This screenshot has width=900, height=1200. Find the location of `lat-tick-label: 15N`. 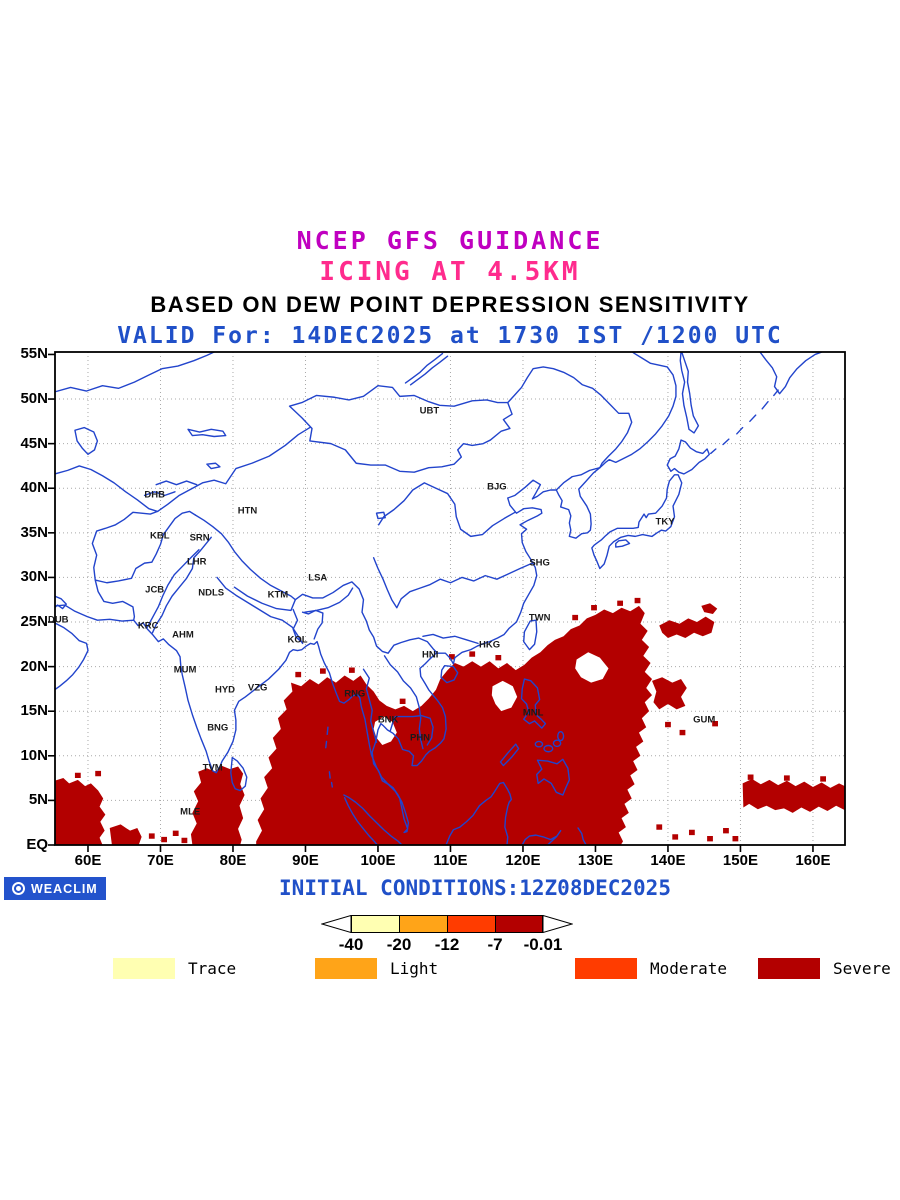

lat-tick-label: 15N is located at coordinates (34, 711).